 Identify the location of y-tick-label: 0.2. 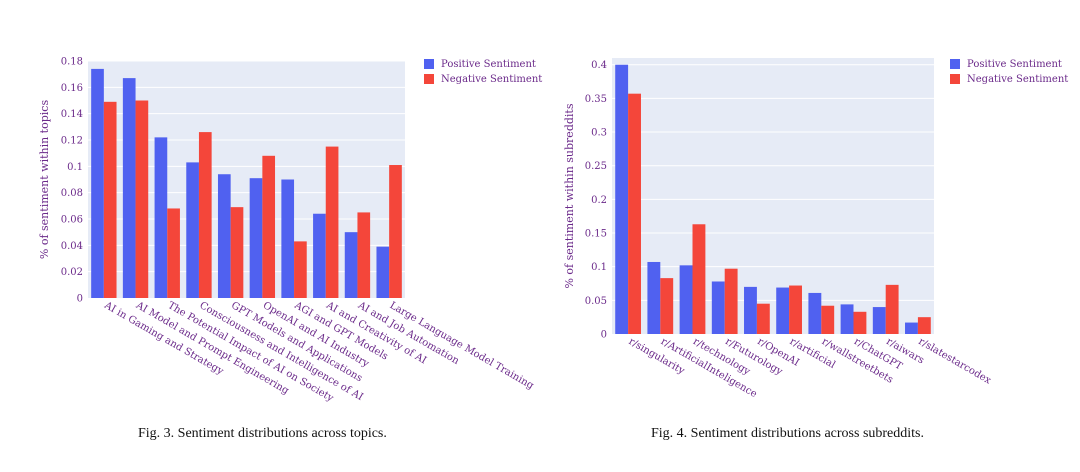
(599, 200).